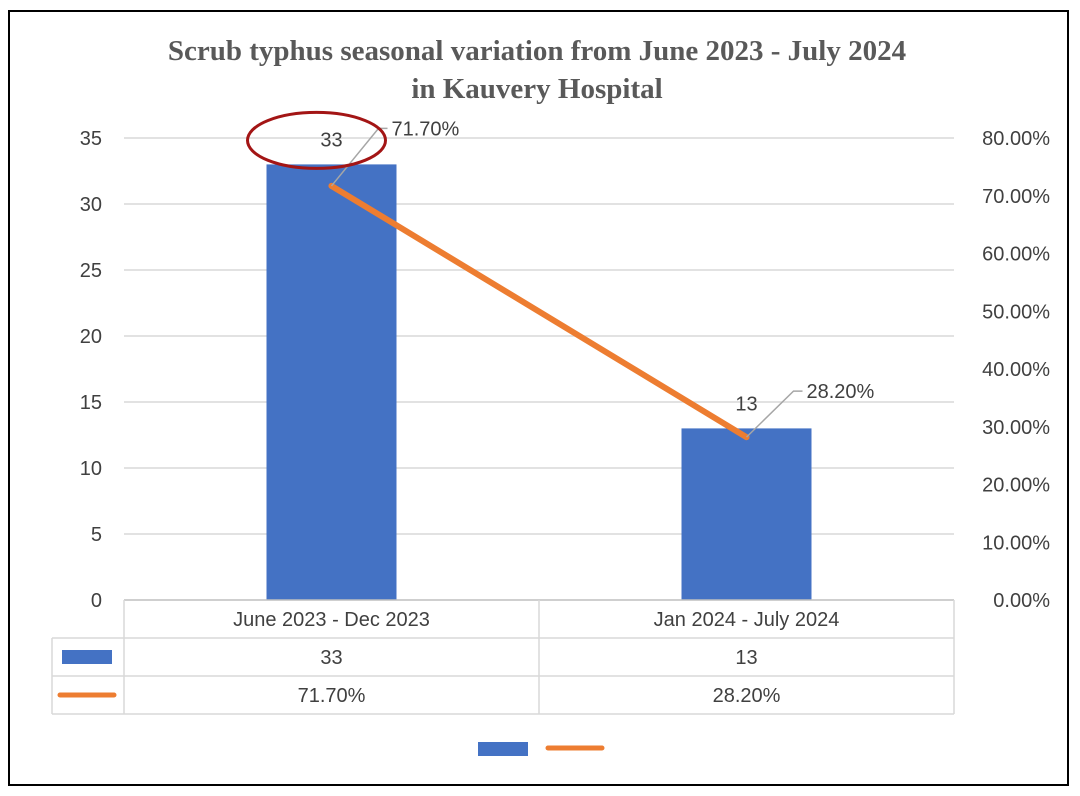 The width and height of the screenshot is (1080, 796). What do you see at coordinates (746, 404) in the screenshot?
I see `bar-data-label: 13` at bounding box center [746, 404].